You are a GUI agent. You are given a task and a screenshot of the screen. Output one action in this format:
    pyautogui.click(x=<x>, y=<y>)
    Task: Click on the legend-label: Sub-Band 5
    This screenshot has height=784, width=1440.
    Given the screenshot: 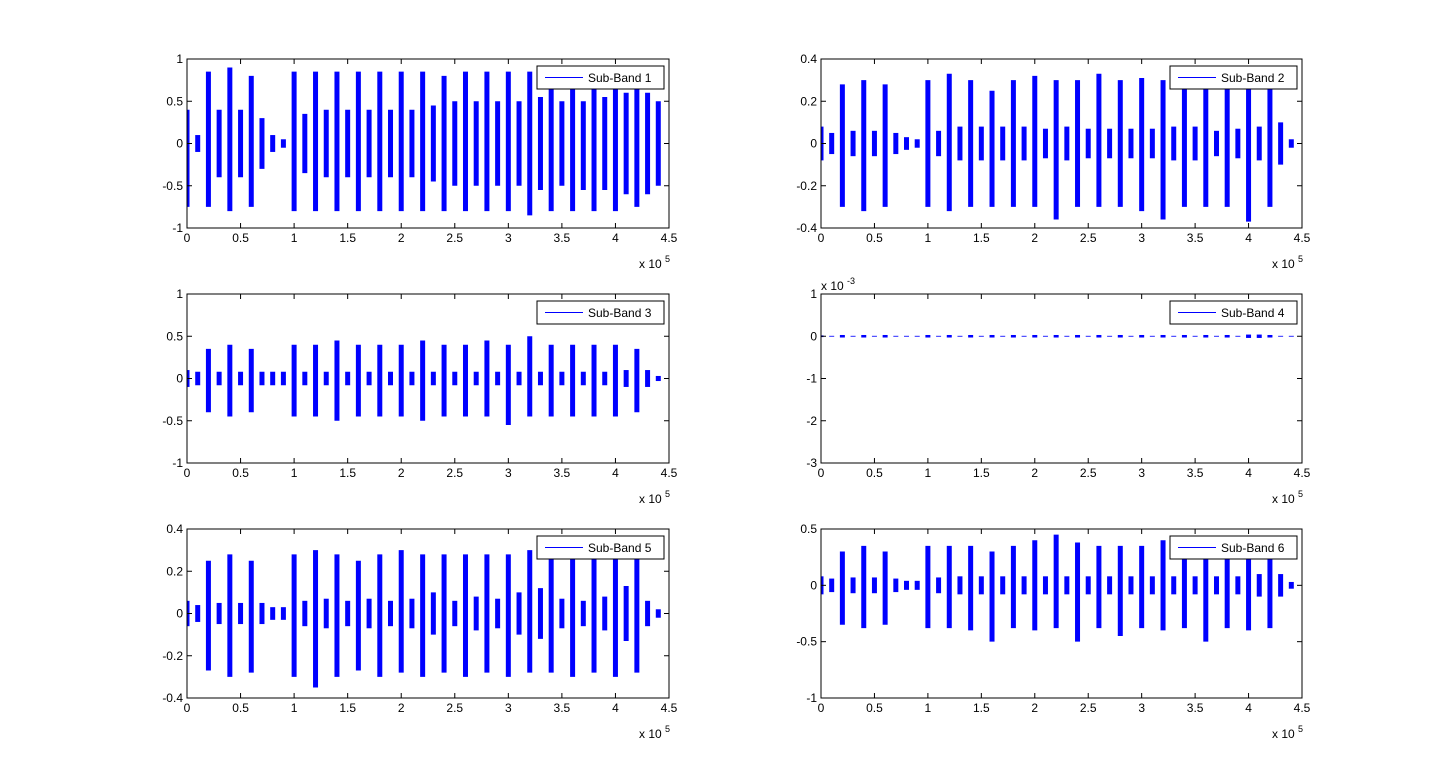 What is the action you would take?
    pyautogui.click(x=620, y=548)
    